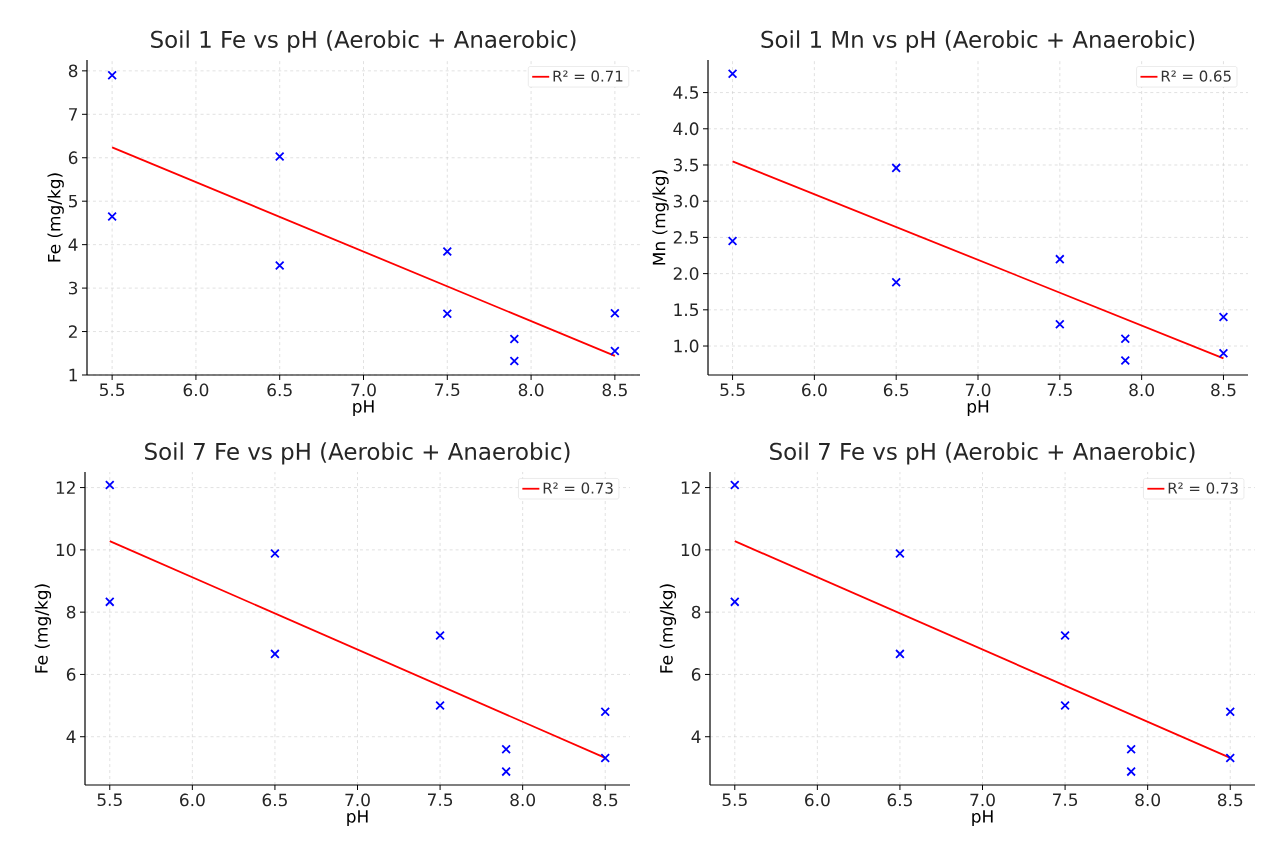 This screenshot has height=841, width=1270. I want to click on y-tick-label: 4.5, so click(686, 92).